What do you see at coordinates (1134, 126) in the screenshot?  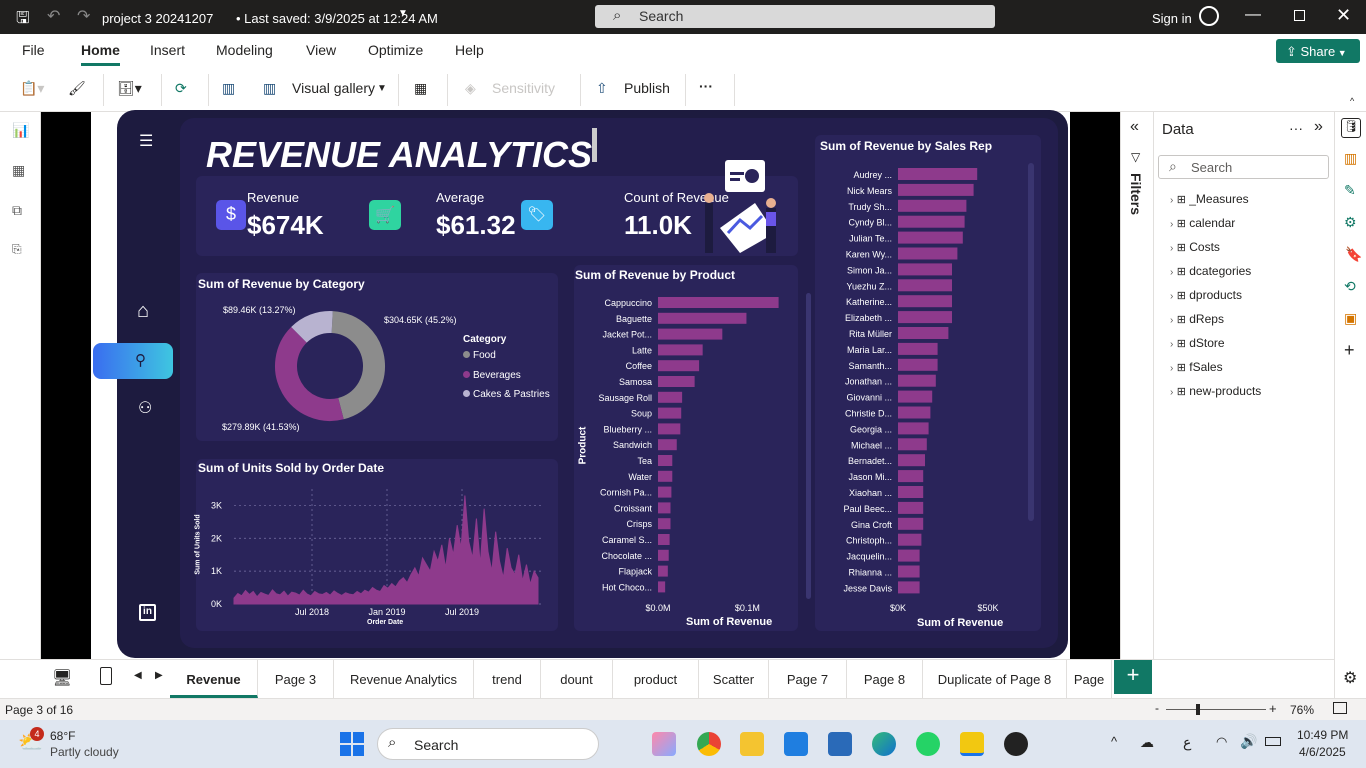 I see `collapse-icon: «` at bounding box center [1134, 126].